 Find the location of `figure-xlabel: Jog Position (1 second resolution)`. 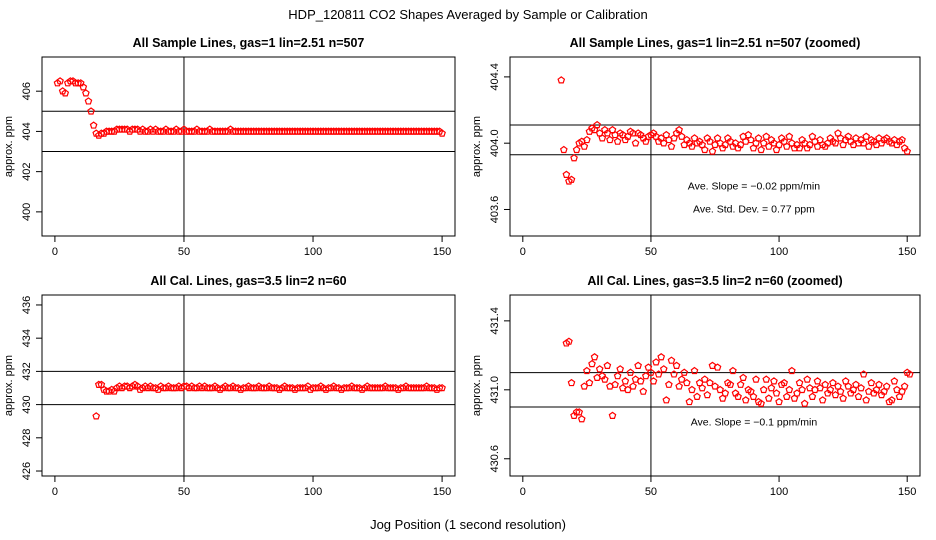

figure-xlabel: Jog Position (1 second resolution) is located at coordinates (468, 524).